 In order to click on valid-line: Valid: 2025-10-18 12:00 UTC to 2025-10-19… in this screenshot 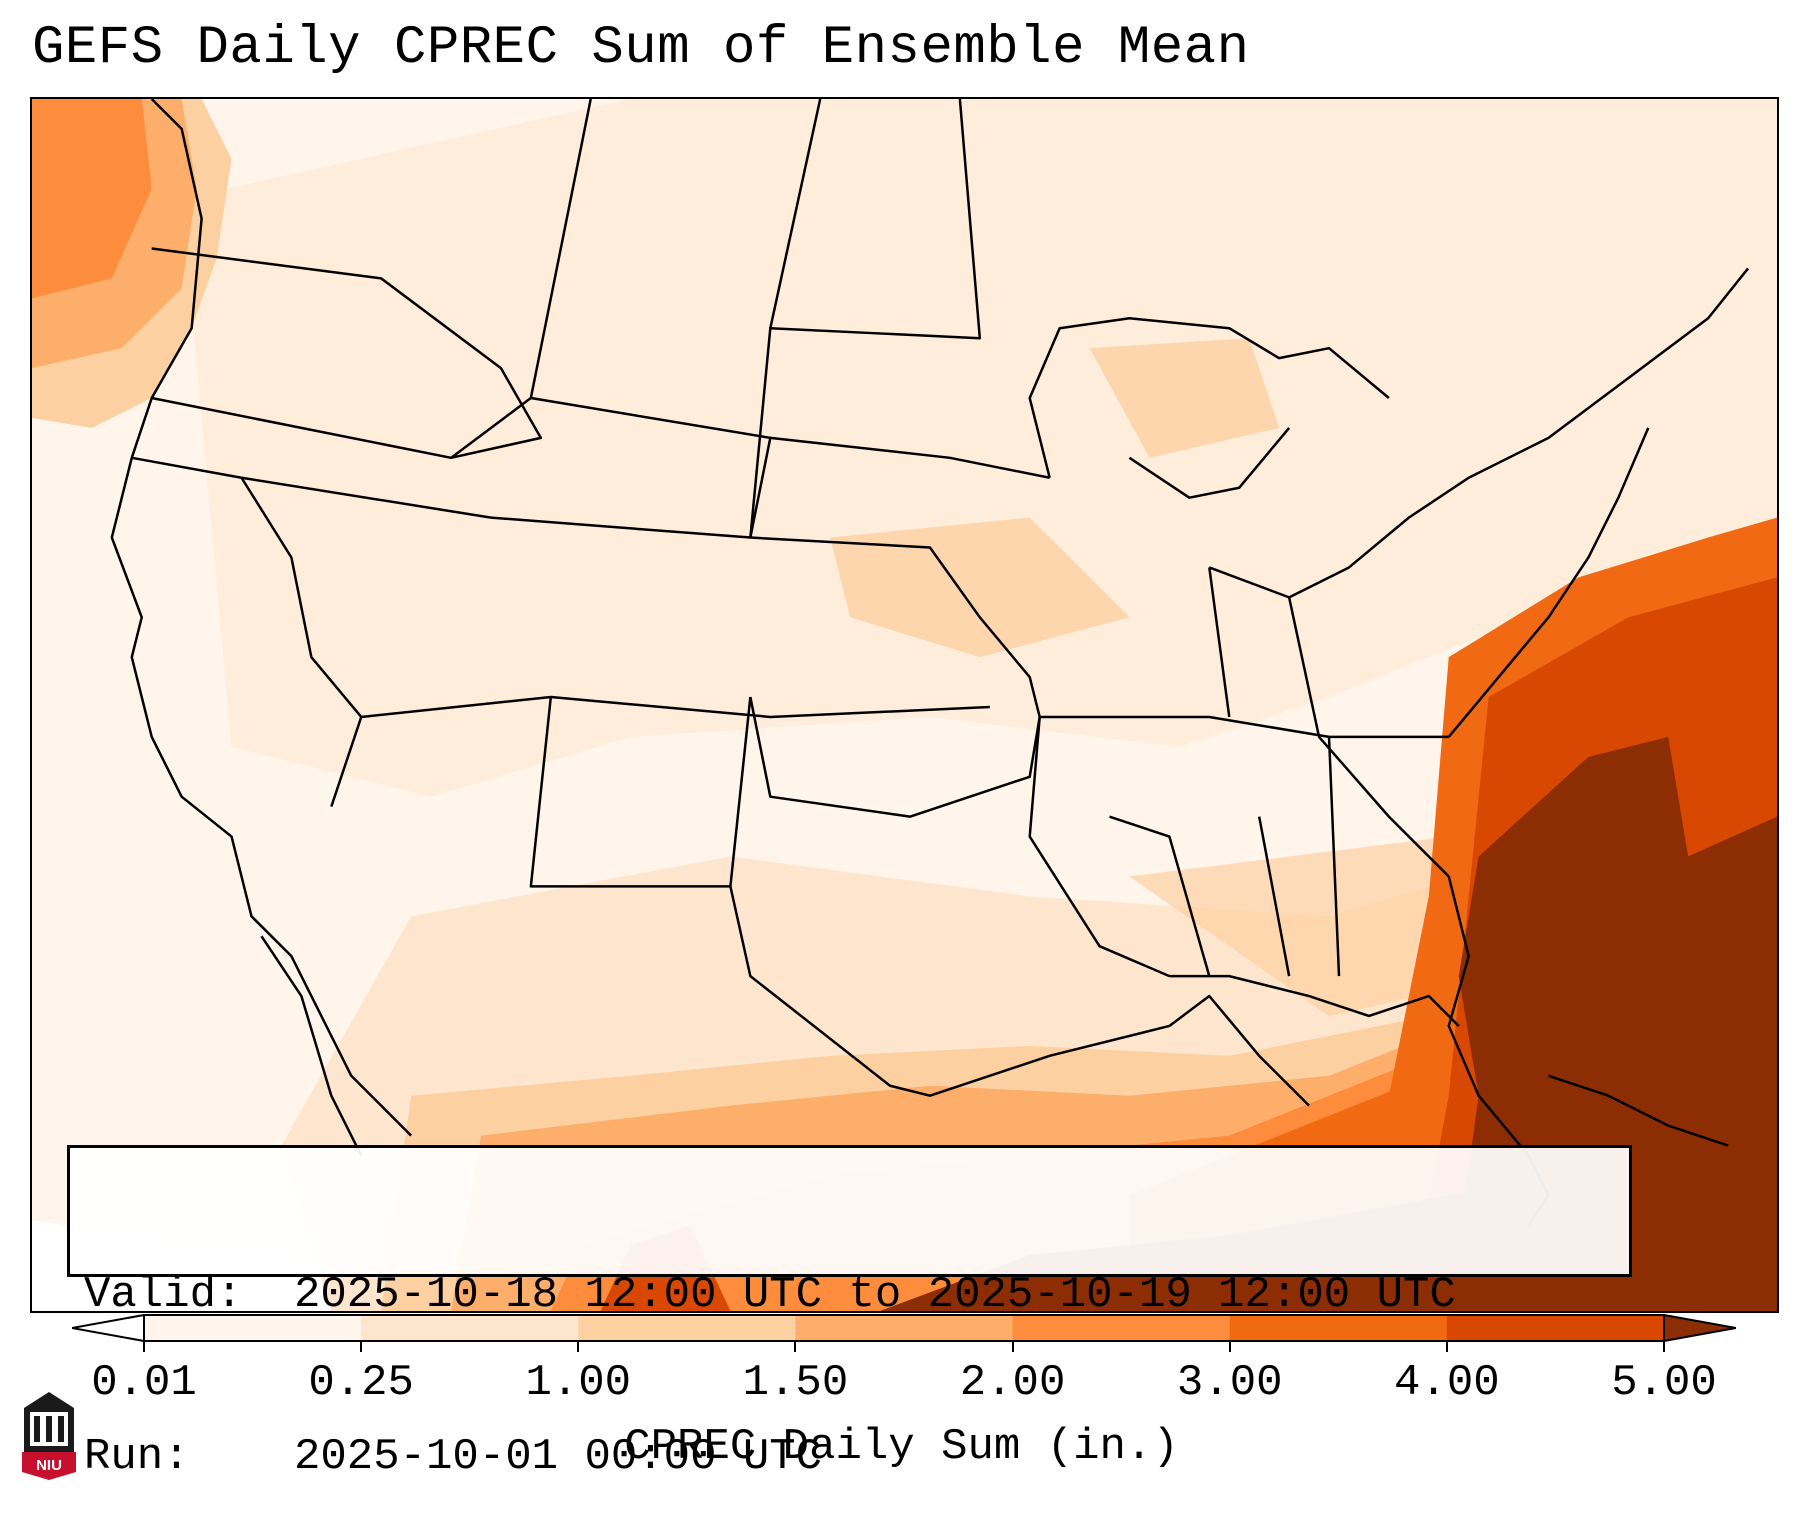, I will do `click(849, 1295)`.